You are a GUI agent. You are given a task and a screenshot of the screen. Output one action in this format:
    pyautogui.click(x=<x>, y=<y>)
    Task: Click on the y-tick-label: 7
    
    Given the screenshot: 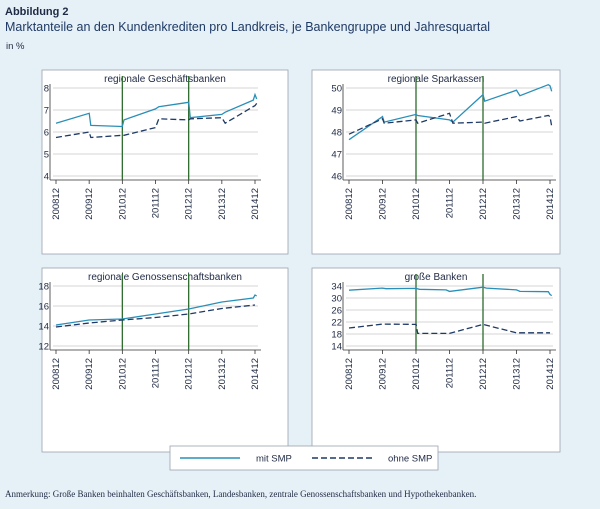 What is the action you would take?
    pyautogui.click(x=46, y=111)
    